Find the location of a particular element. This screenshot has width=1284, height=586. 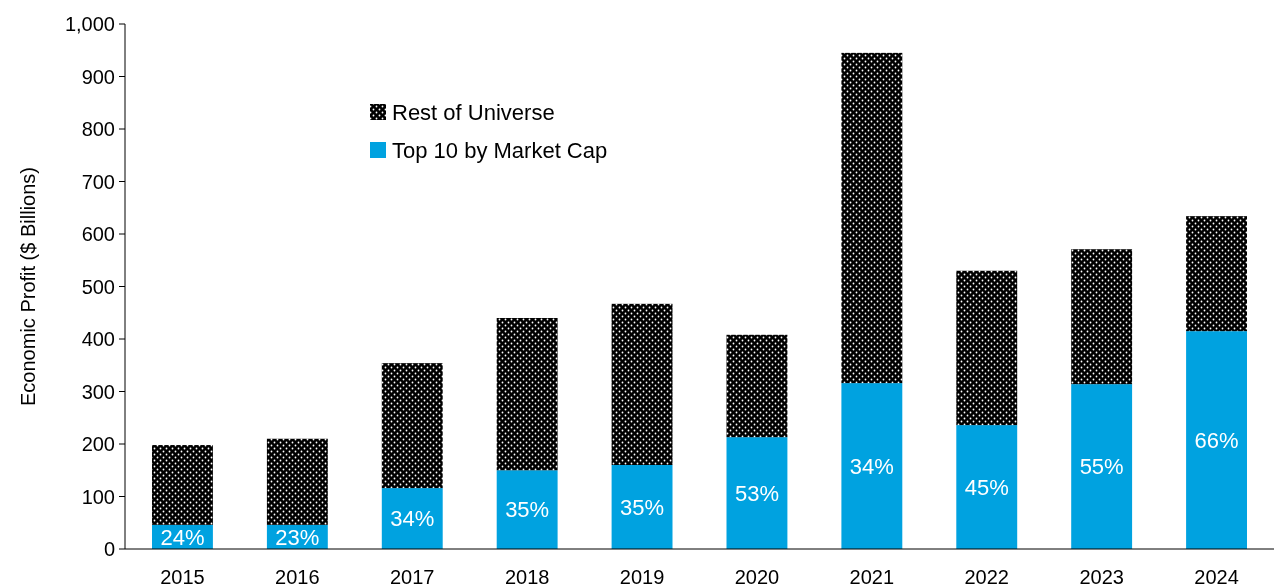

y-tick-label: 100 is located at coordinates (98, 496).